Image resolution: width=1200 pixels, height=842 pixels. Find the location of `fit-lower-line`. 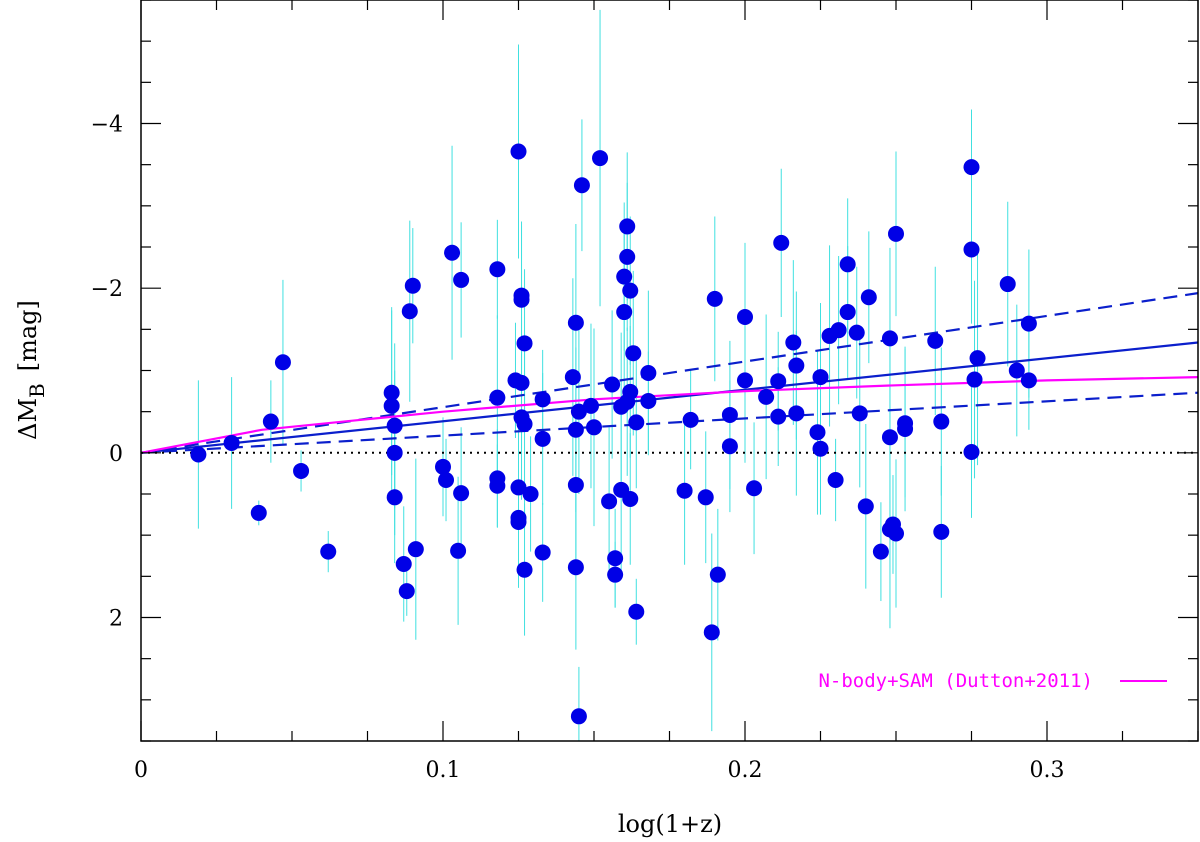

fit-lower-line is located at coordinates (669, 422).